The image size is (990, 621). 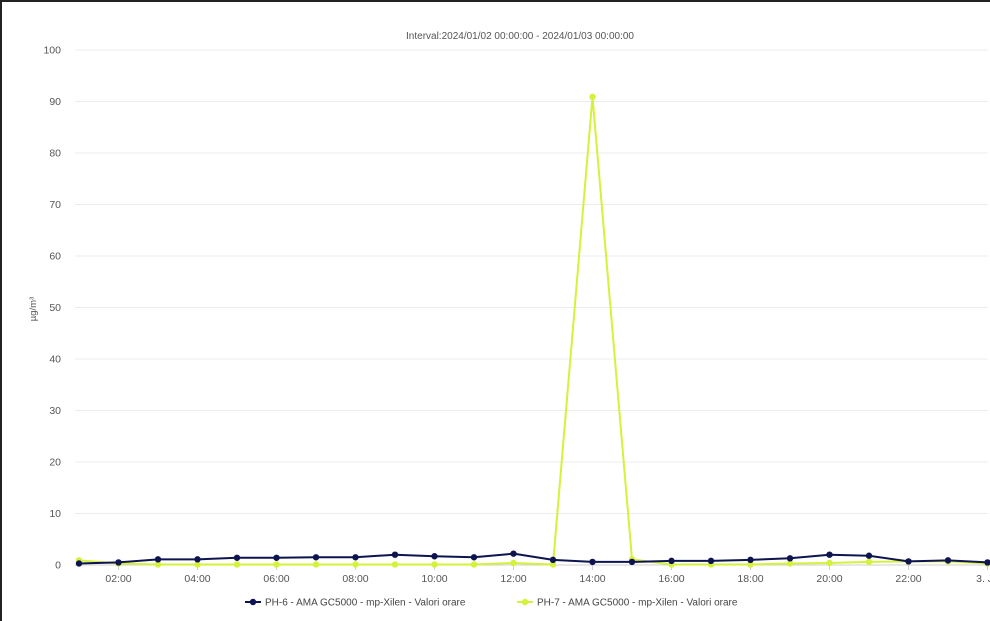 What do you see at coordinates (55, 308) in the screenshot?
I see `y-tick-label: 50` at bounding box center [55, 308].